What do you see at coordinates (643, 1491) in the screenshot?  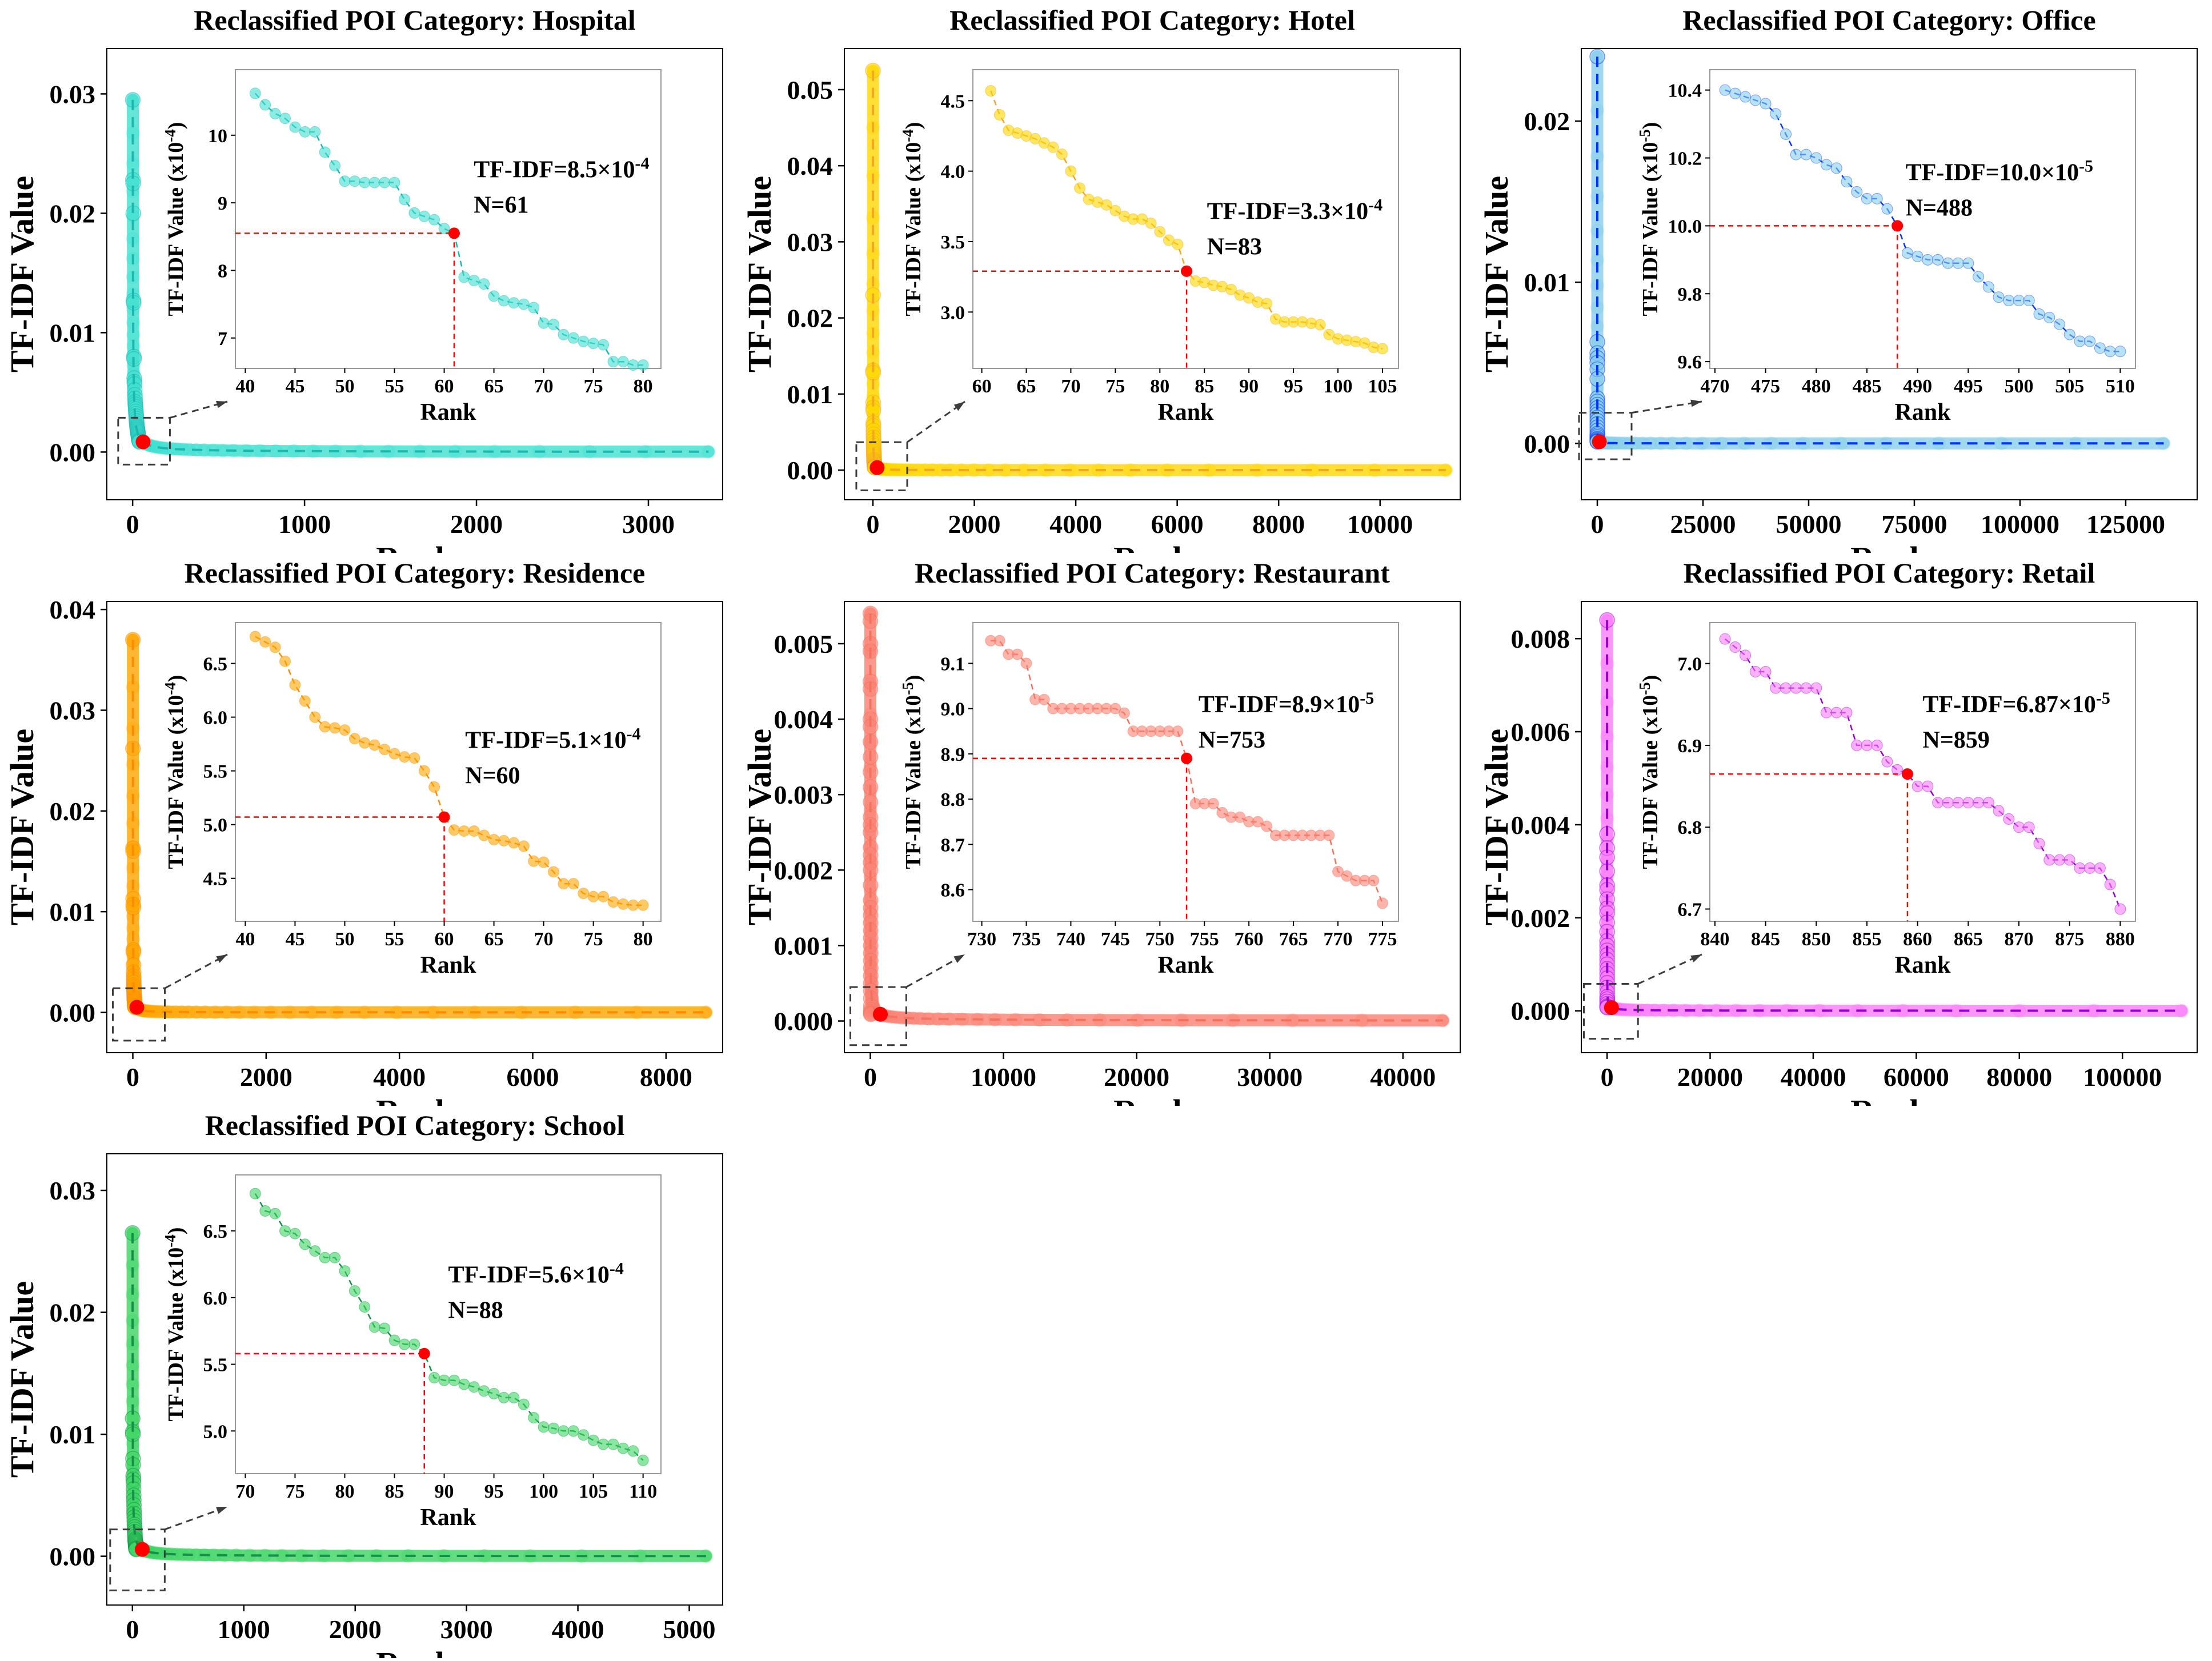 I see `svg-text: 110` at bounding box center [643, 1491].